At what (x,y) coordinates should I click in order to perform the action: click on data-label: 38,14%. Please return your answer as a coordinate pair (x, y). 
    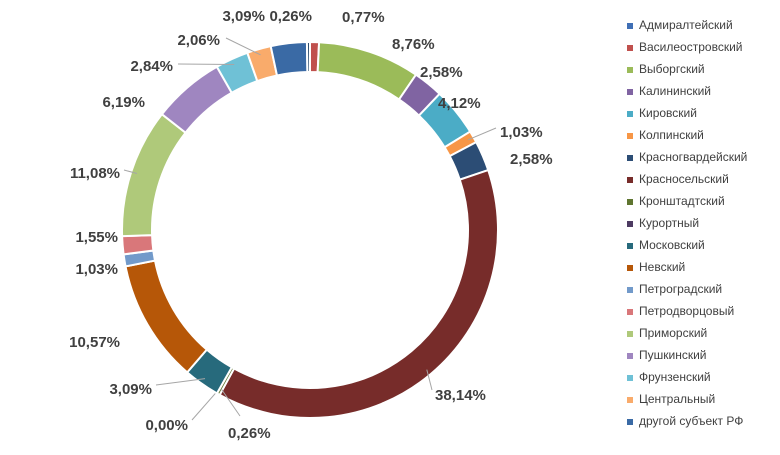
    Looking at the image, I should click on (460, 395).